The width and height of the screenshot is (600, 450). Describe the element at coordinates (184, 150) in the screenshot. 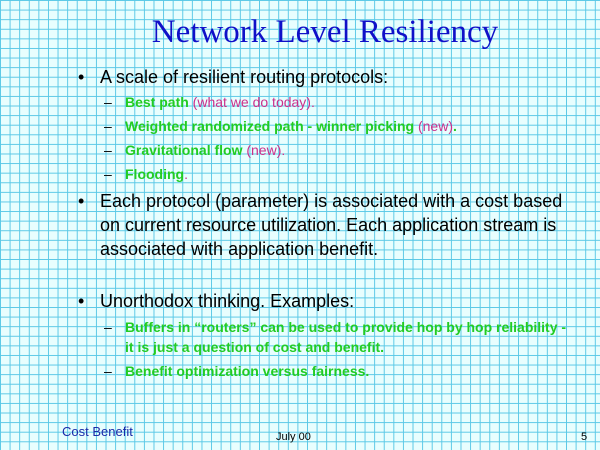

I see `sub-point-highlight: Gravitational flow` at that location.